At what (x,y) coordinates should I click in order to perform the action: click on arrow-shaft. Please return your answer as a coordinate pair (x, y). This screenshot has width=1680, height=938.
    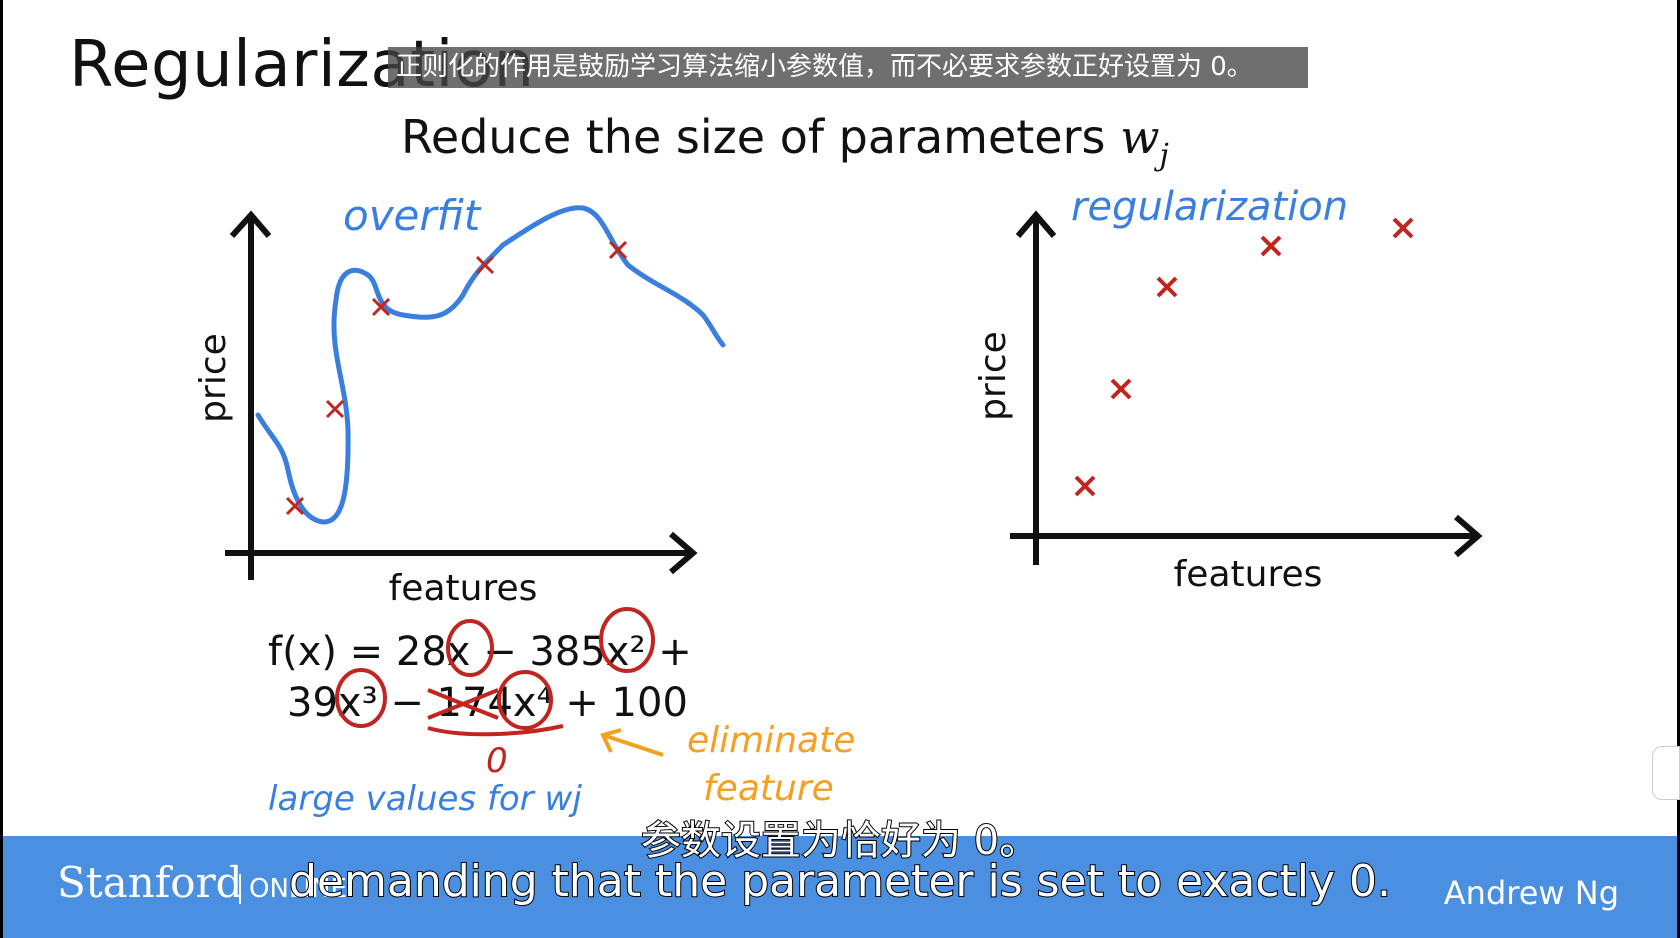
    Looking at the image, I should click on (633, 745).